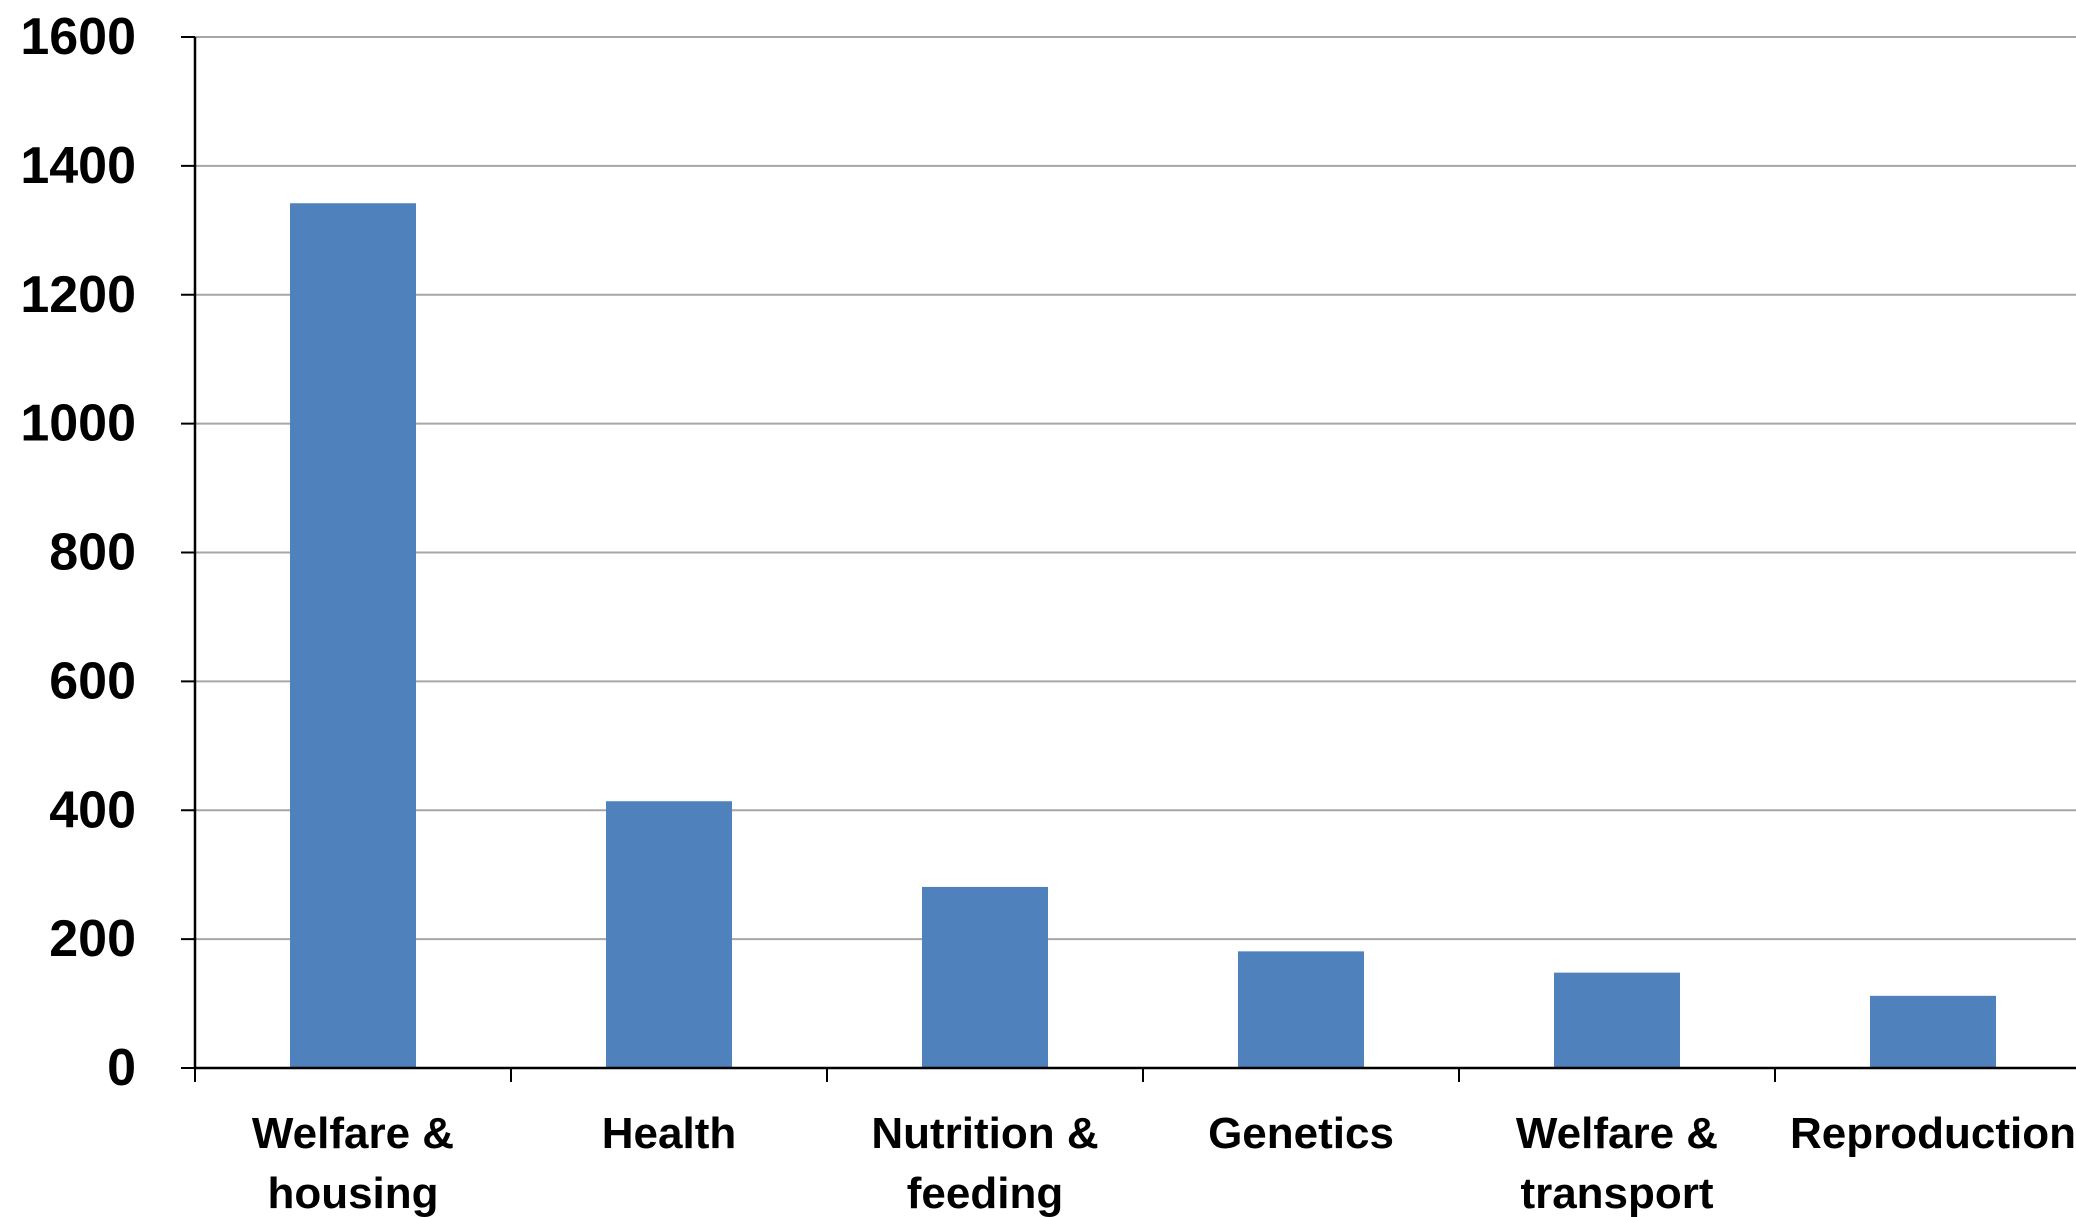  I want to click on category-label-line: Nutrition &, so click(984, 1133).